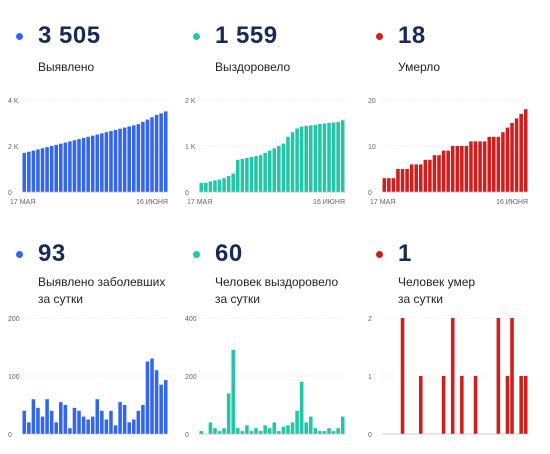 The height and width of the screenshot is (454, 550). I want to click on stat-panel: 93 Выявлено заболевших за сутки 0 100 200, so click(93, 347).